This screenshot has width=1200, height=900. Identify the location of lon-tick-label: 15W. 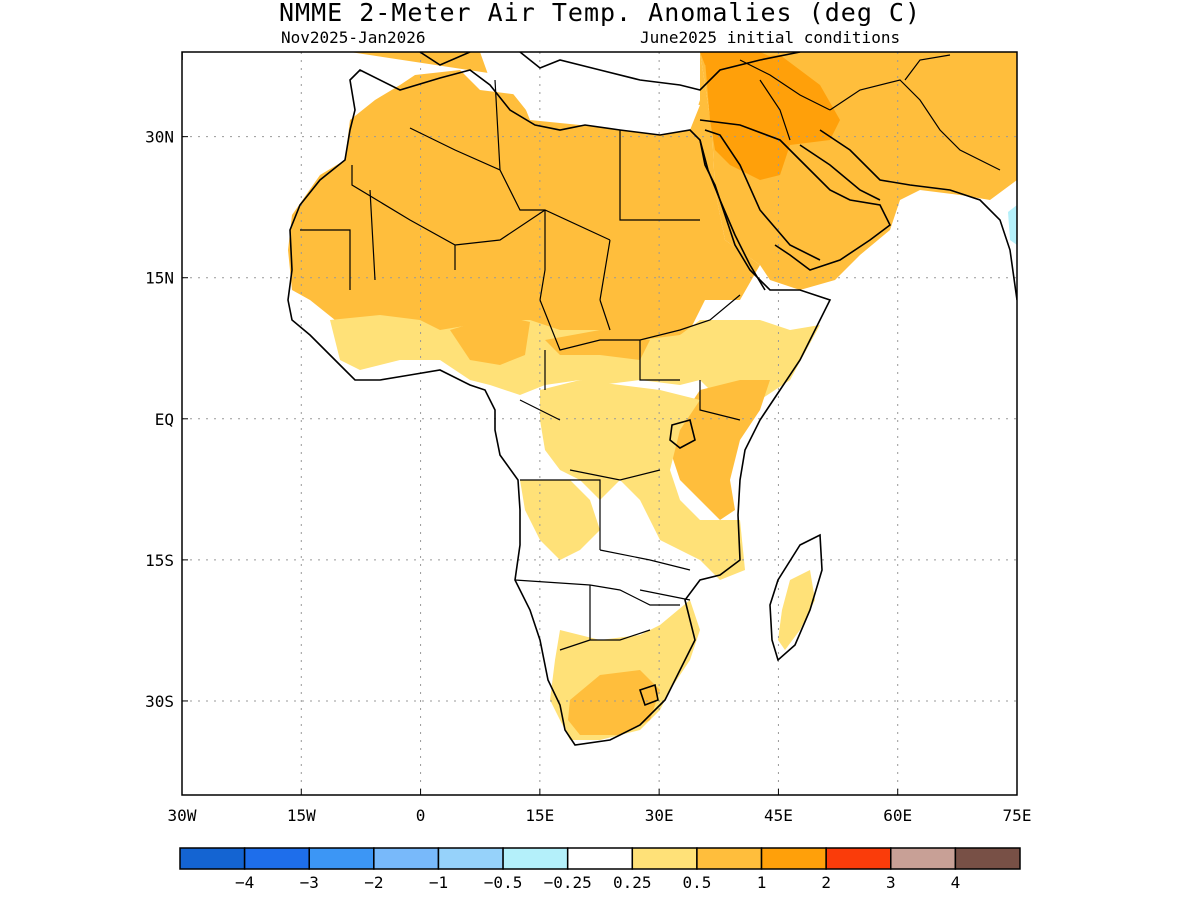
(301, 815).